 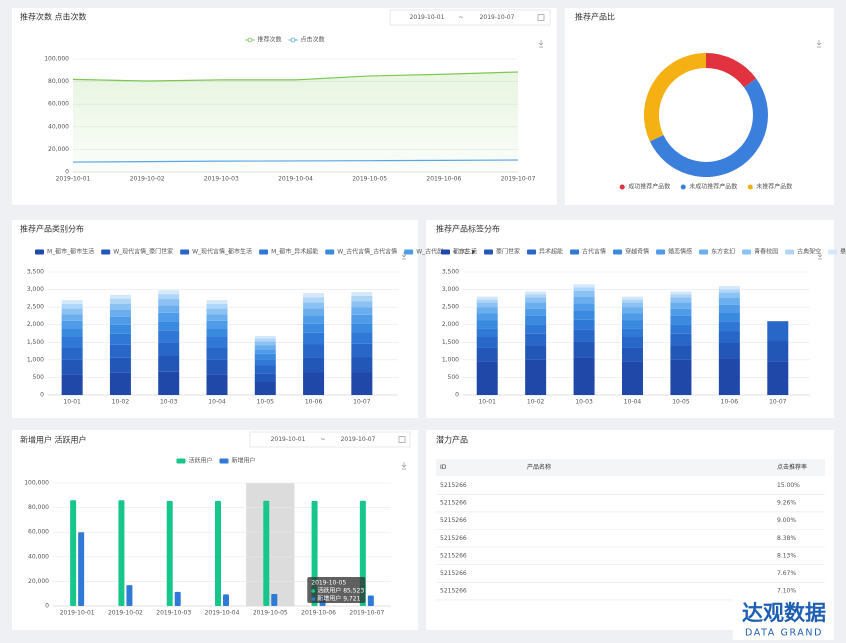 I want to click on y-tick-label: 20,000, so click(x=58, y=149).